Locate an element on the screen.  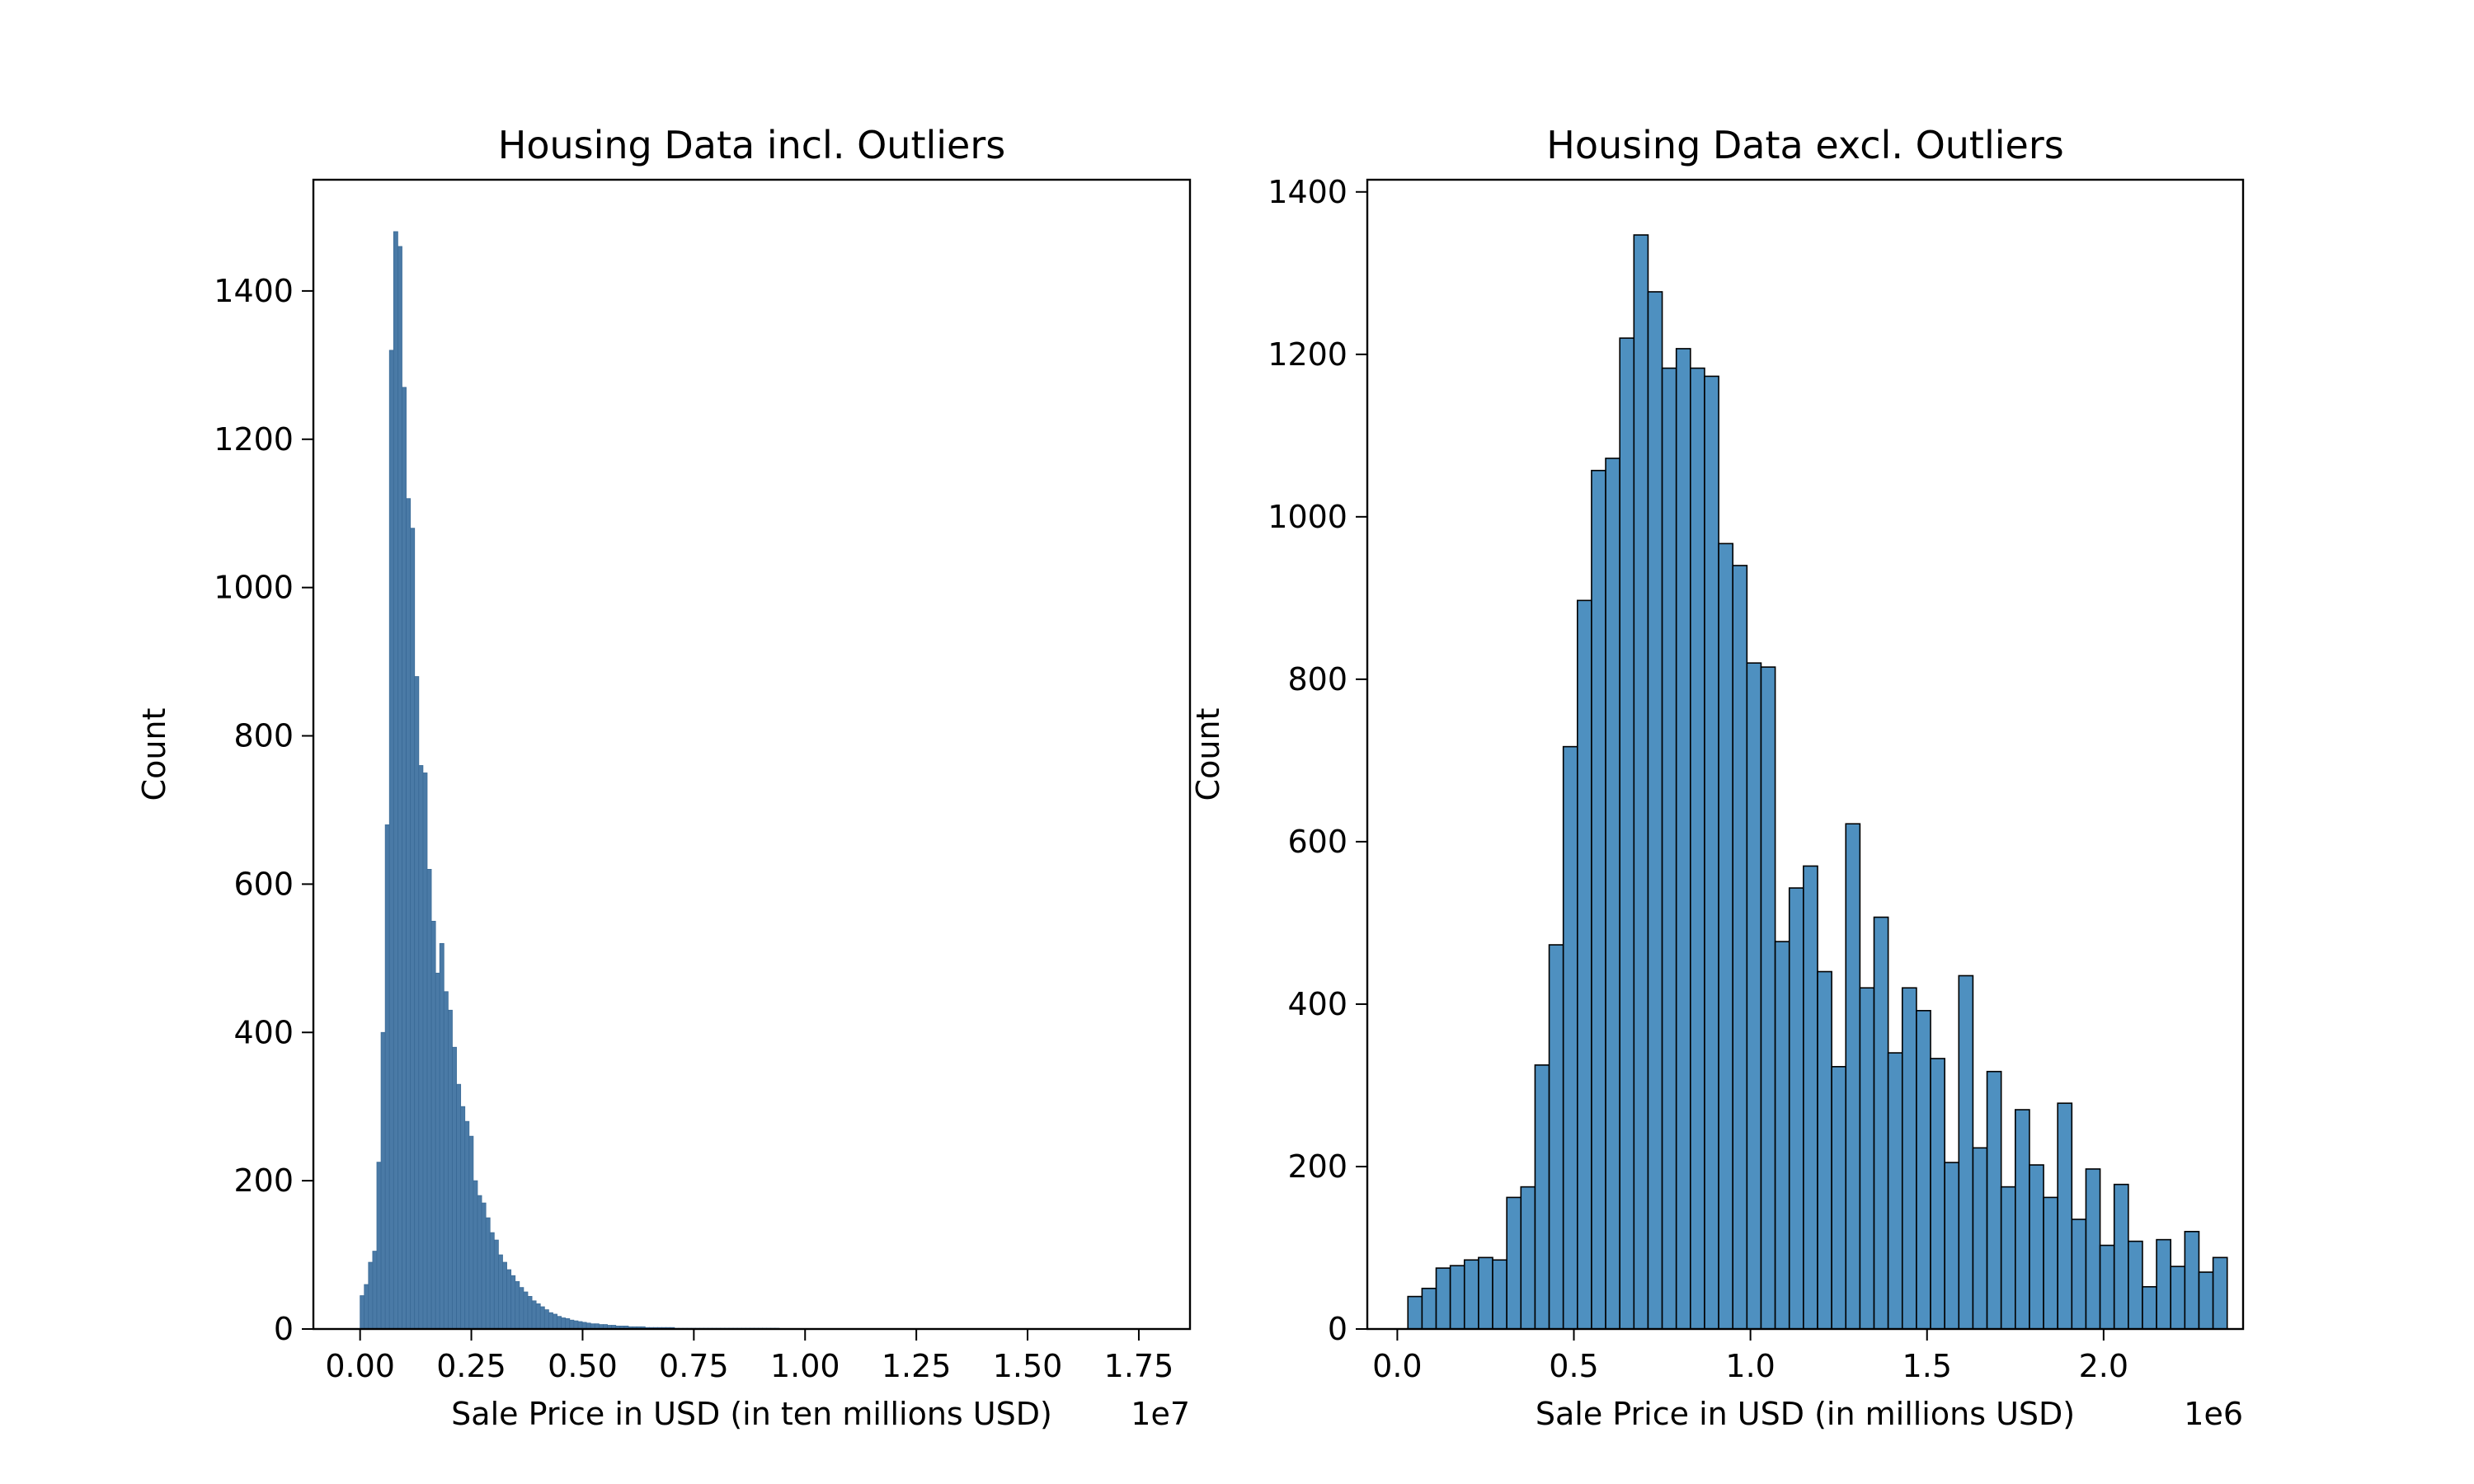
histogram-right-xlabel: Sale Price in USD (in millions USD) is located at coordinates (1805, 1414).